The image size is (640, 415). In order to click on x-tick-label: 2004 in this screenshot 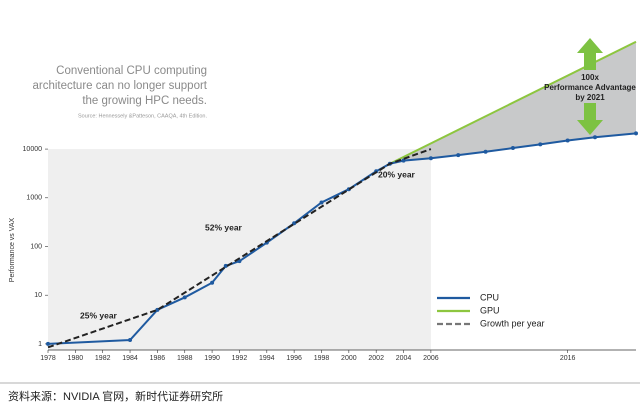, I will do `click(404, 358)`.